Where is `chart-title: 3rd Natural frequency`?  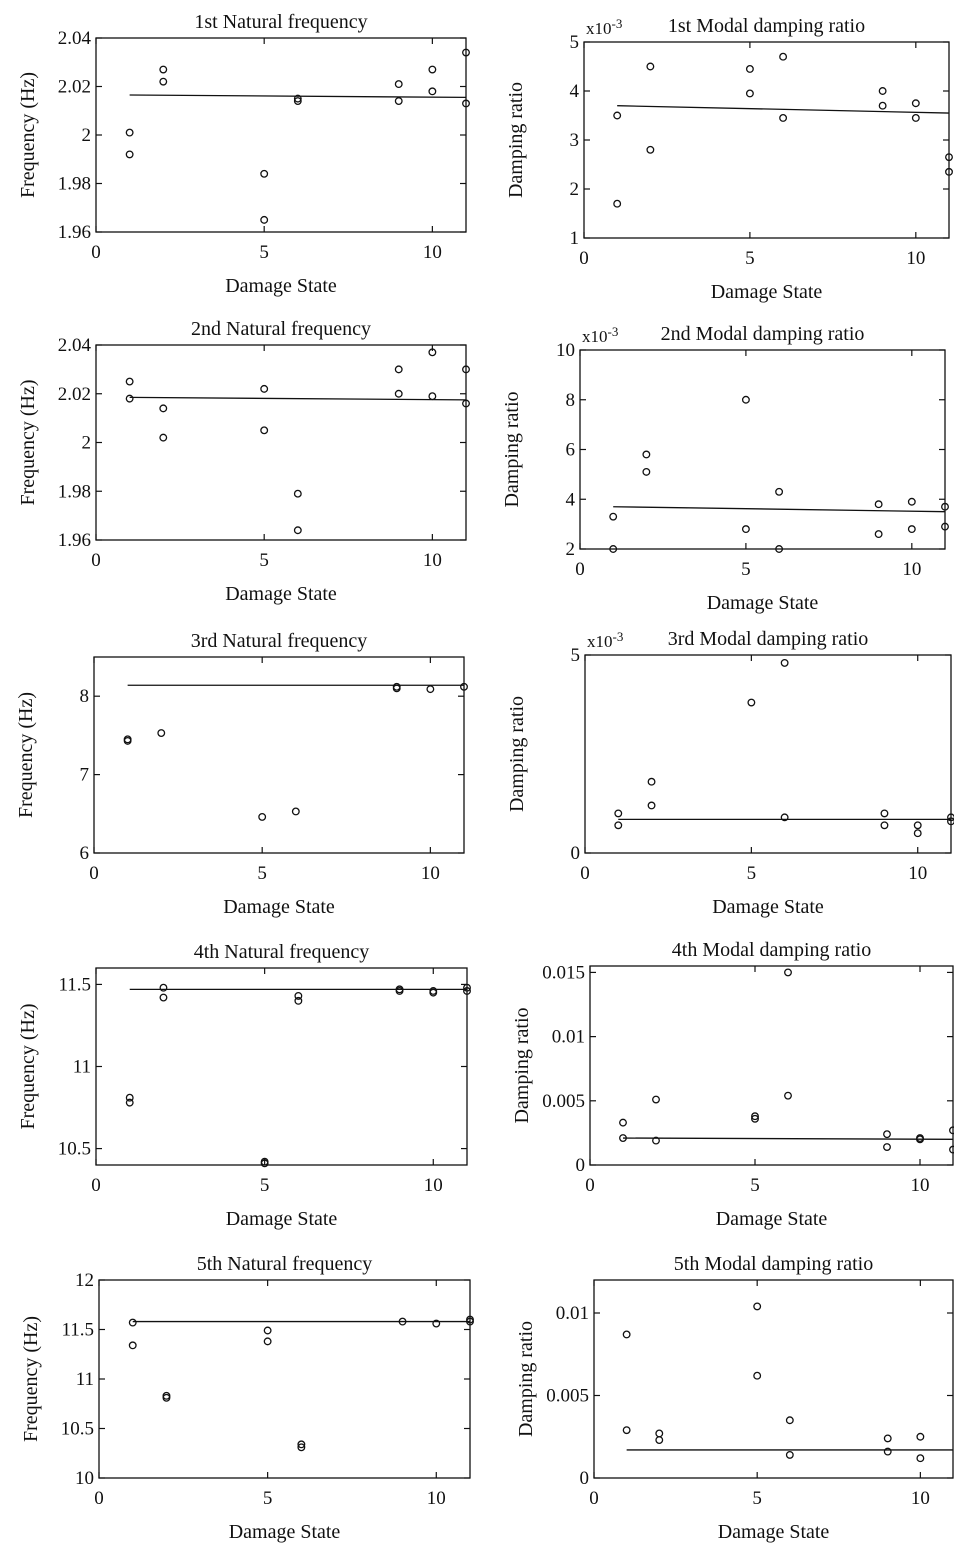
chart-title: 3rd Natural frequency is located at coordinates (279, 641).